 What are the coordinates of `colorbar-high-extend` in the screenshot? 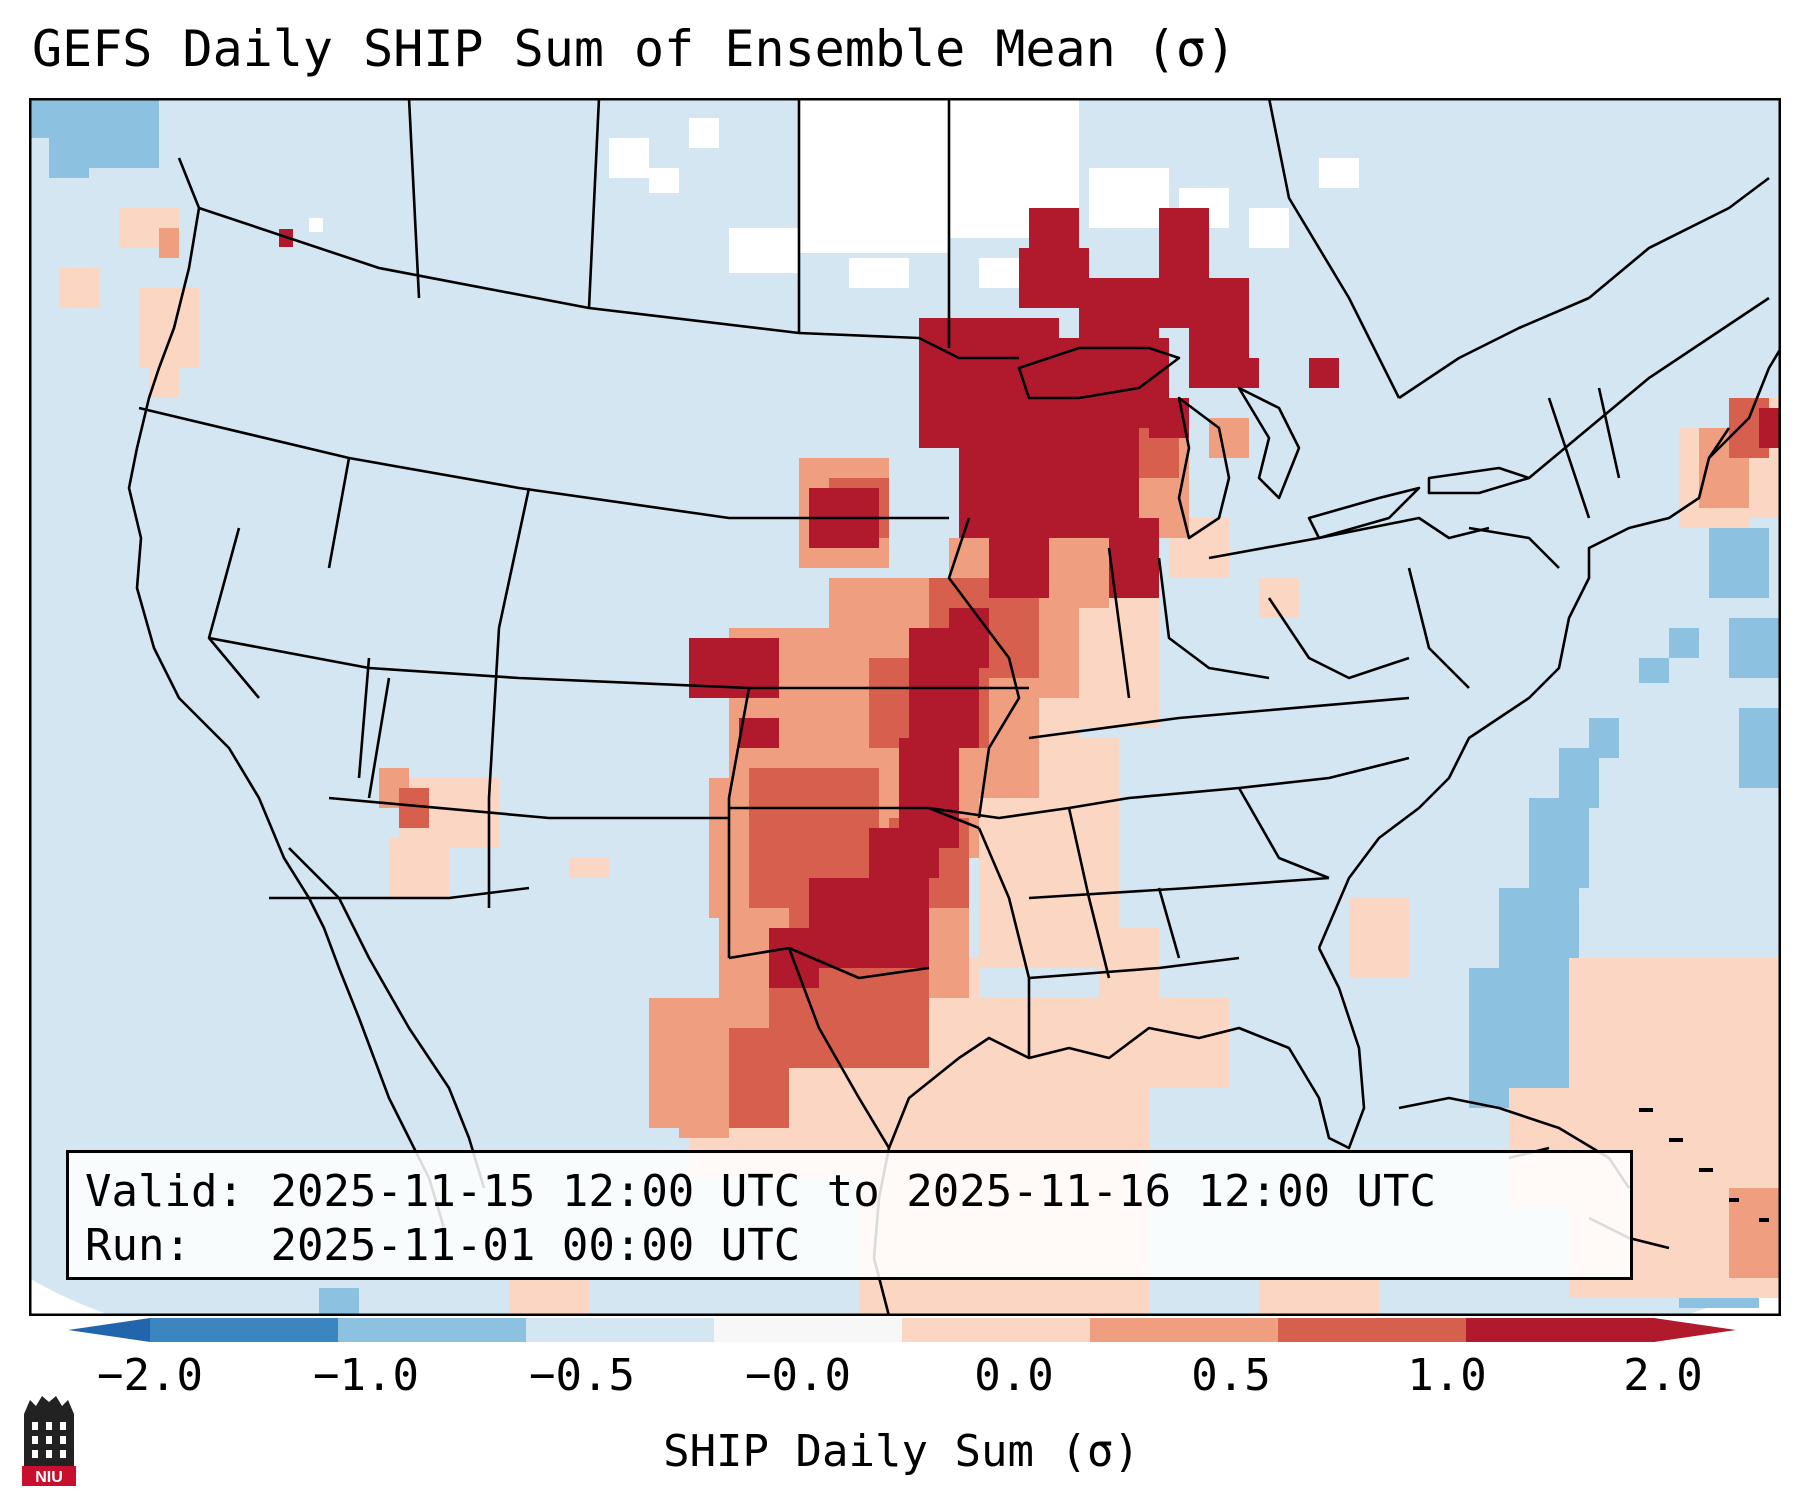 It's located at (1695, 1330).